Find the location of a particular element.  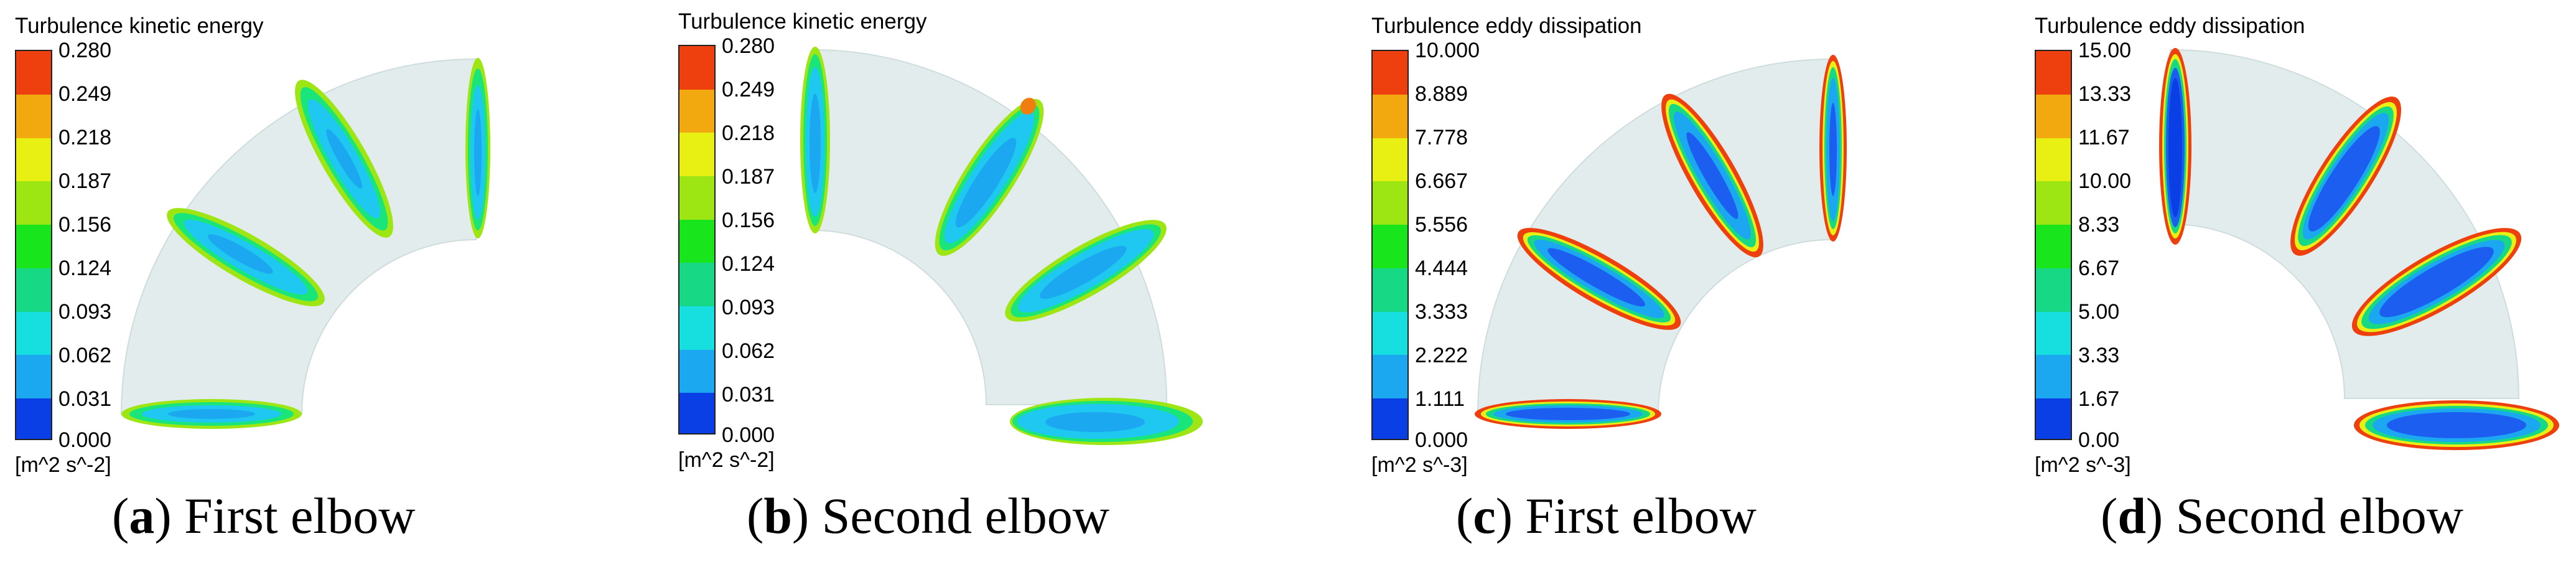

panel-caption: (a) First elbow is located at coordinates (263, 516).